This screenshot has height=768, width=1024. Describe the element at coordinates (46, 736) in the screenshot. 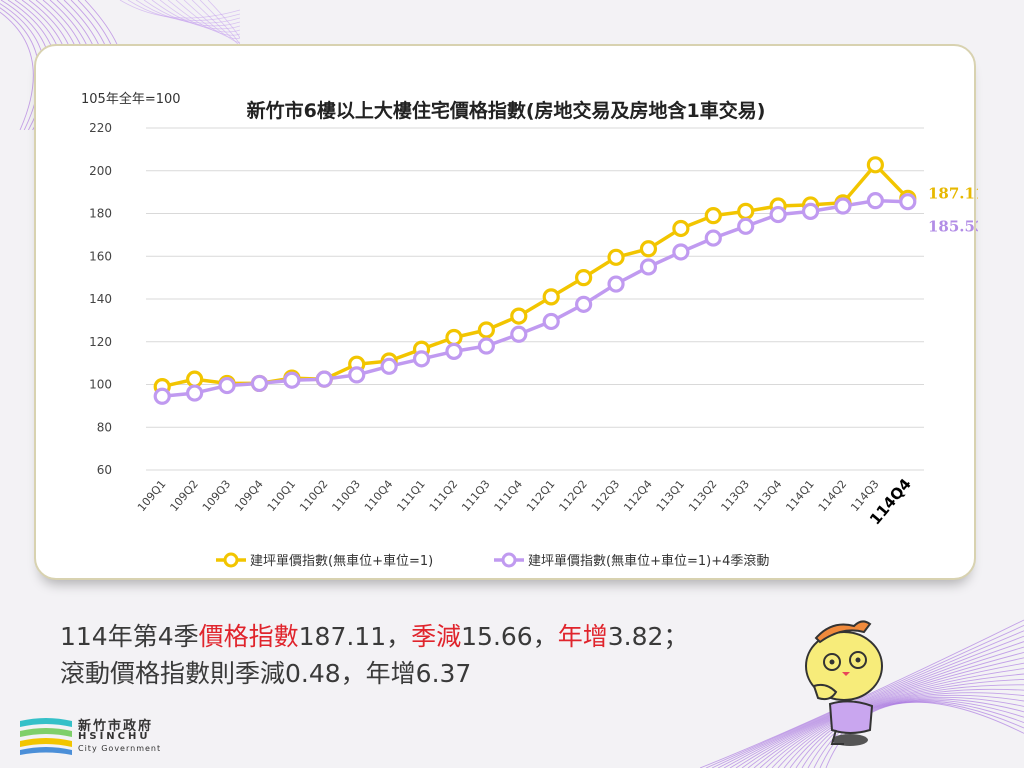

I see `logo-mark-icon` at that location.